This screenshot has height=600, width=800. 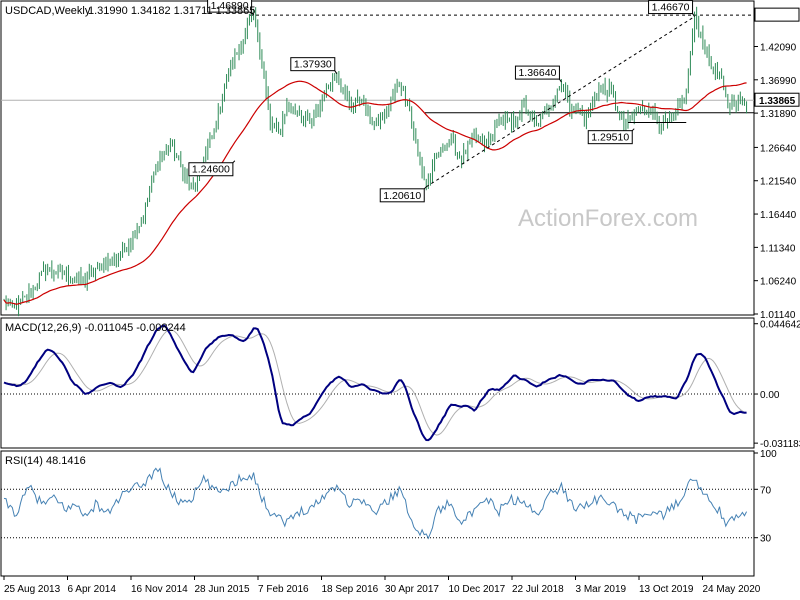 I want to click on high-price-box, so click(x=777, y=14).